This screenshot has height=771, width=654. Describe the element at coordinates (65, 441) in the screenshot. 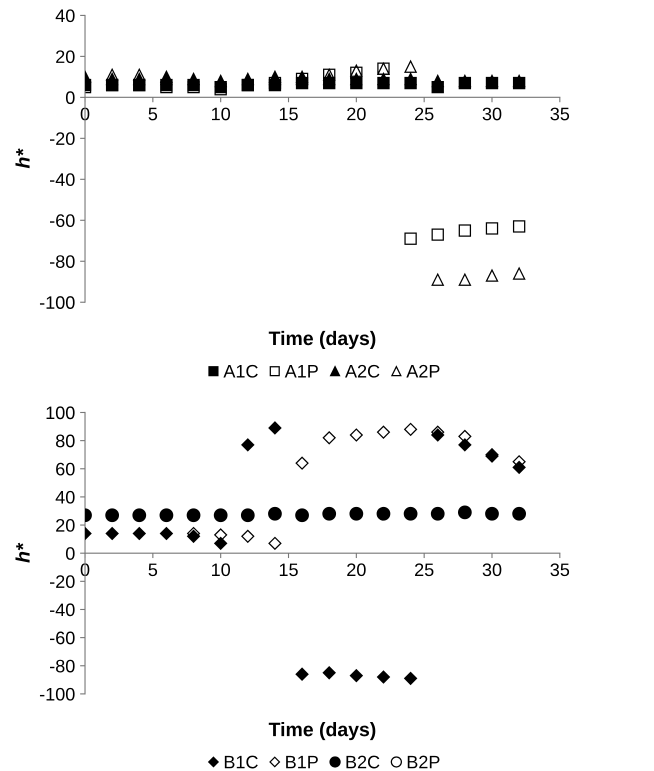

I see `y-tick-label: 80` at that location.